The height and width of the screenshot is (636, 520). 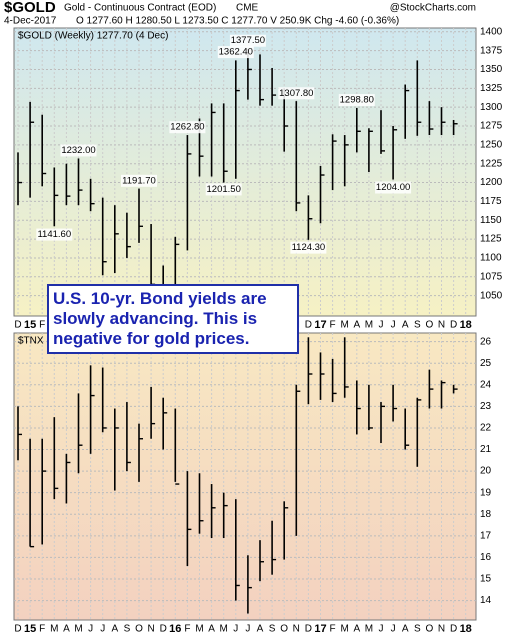 What do you see at coordinates (491, 69) in the screenshot?
I see `y-tick-label: 1350` at bounding box center [491, 69].